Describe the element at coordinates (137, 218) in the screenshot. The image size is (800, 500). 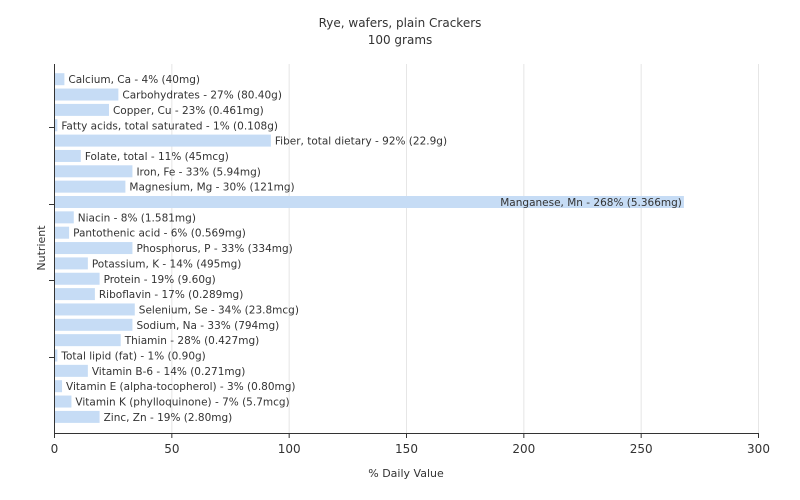
I see `bar-label: Niacin - 8% (1.581mg)` at that location.